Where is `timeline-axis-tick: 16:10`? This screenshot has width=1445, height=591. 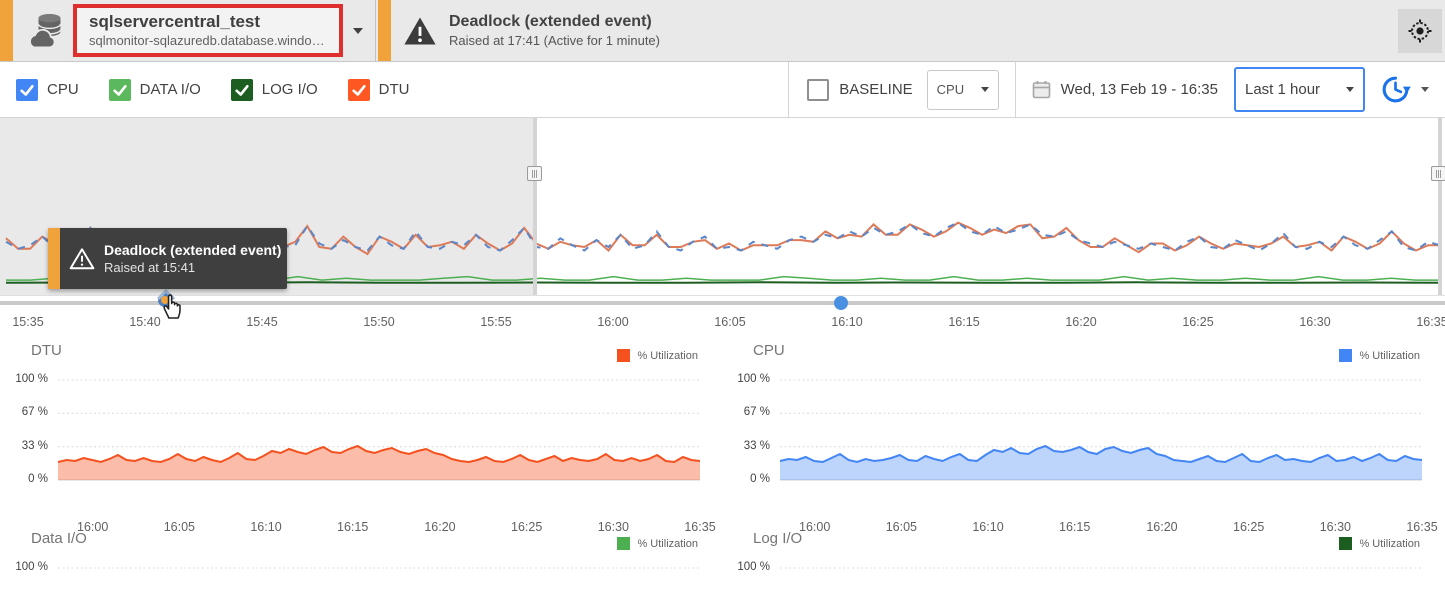
timeline-axis-tick: 16:10 is located at coordinates (847, 322).